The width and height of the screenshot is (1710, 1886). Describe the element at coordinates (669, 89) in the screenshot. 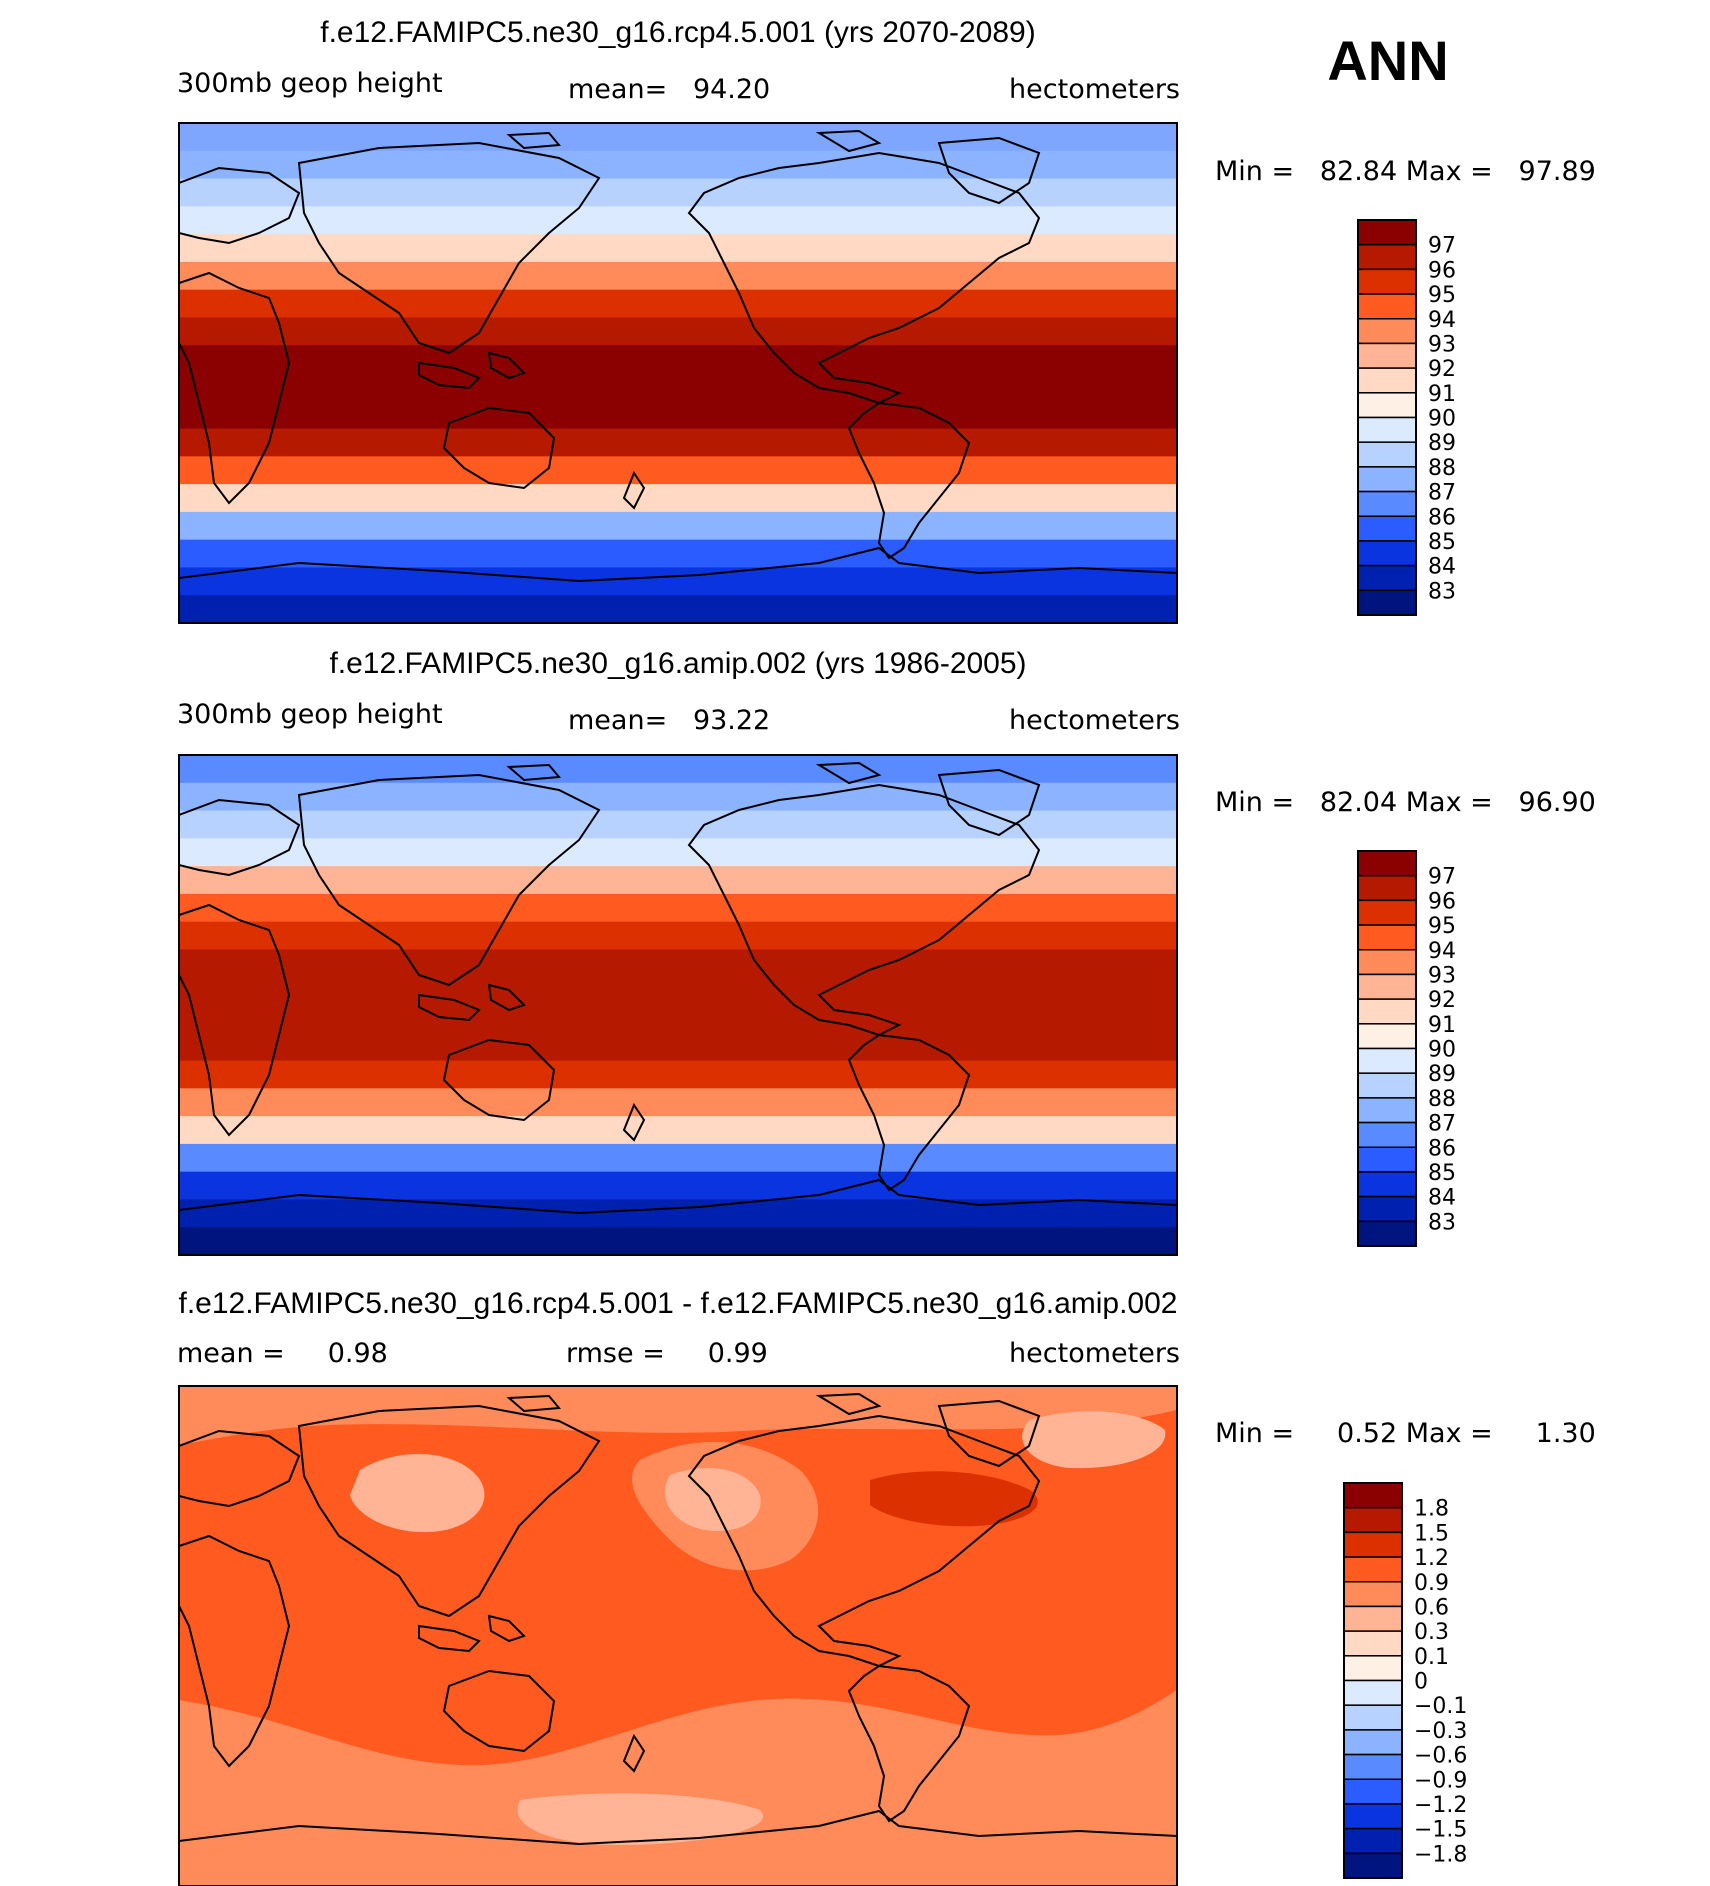

I see `panel-1-center-label: mean= 94.20` at that location.